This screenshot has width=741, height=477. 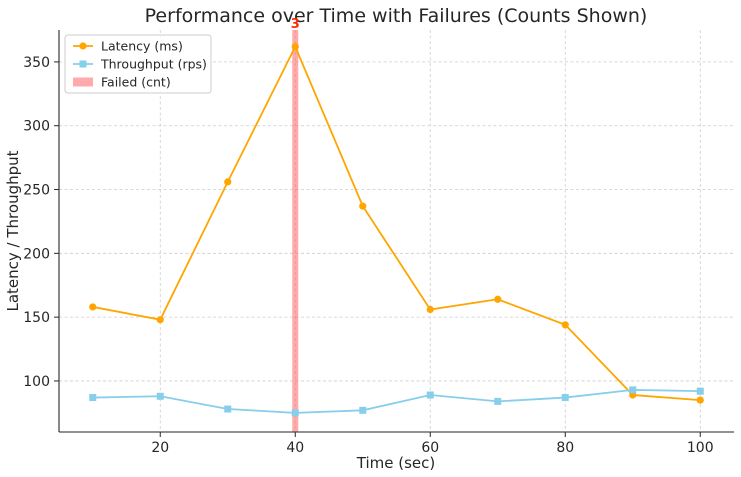 What do you see at coordinates (36, 382) in the screenshot?
I see `y-tick-label: 100` at bounding box center [36, 382].